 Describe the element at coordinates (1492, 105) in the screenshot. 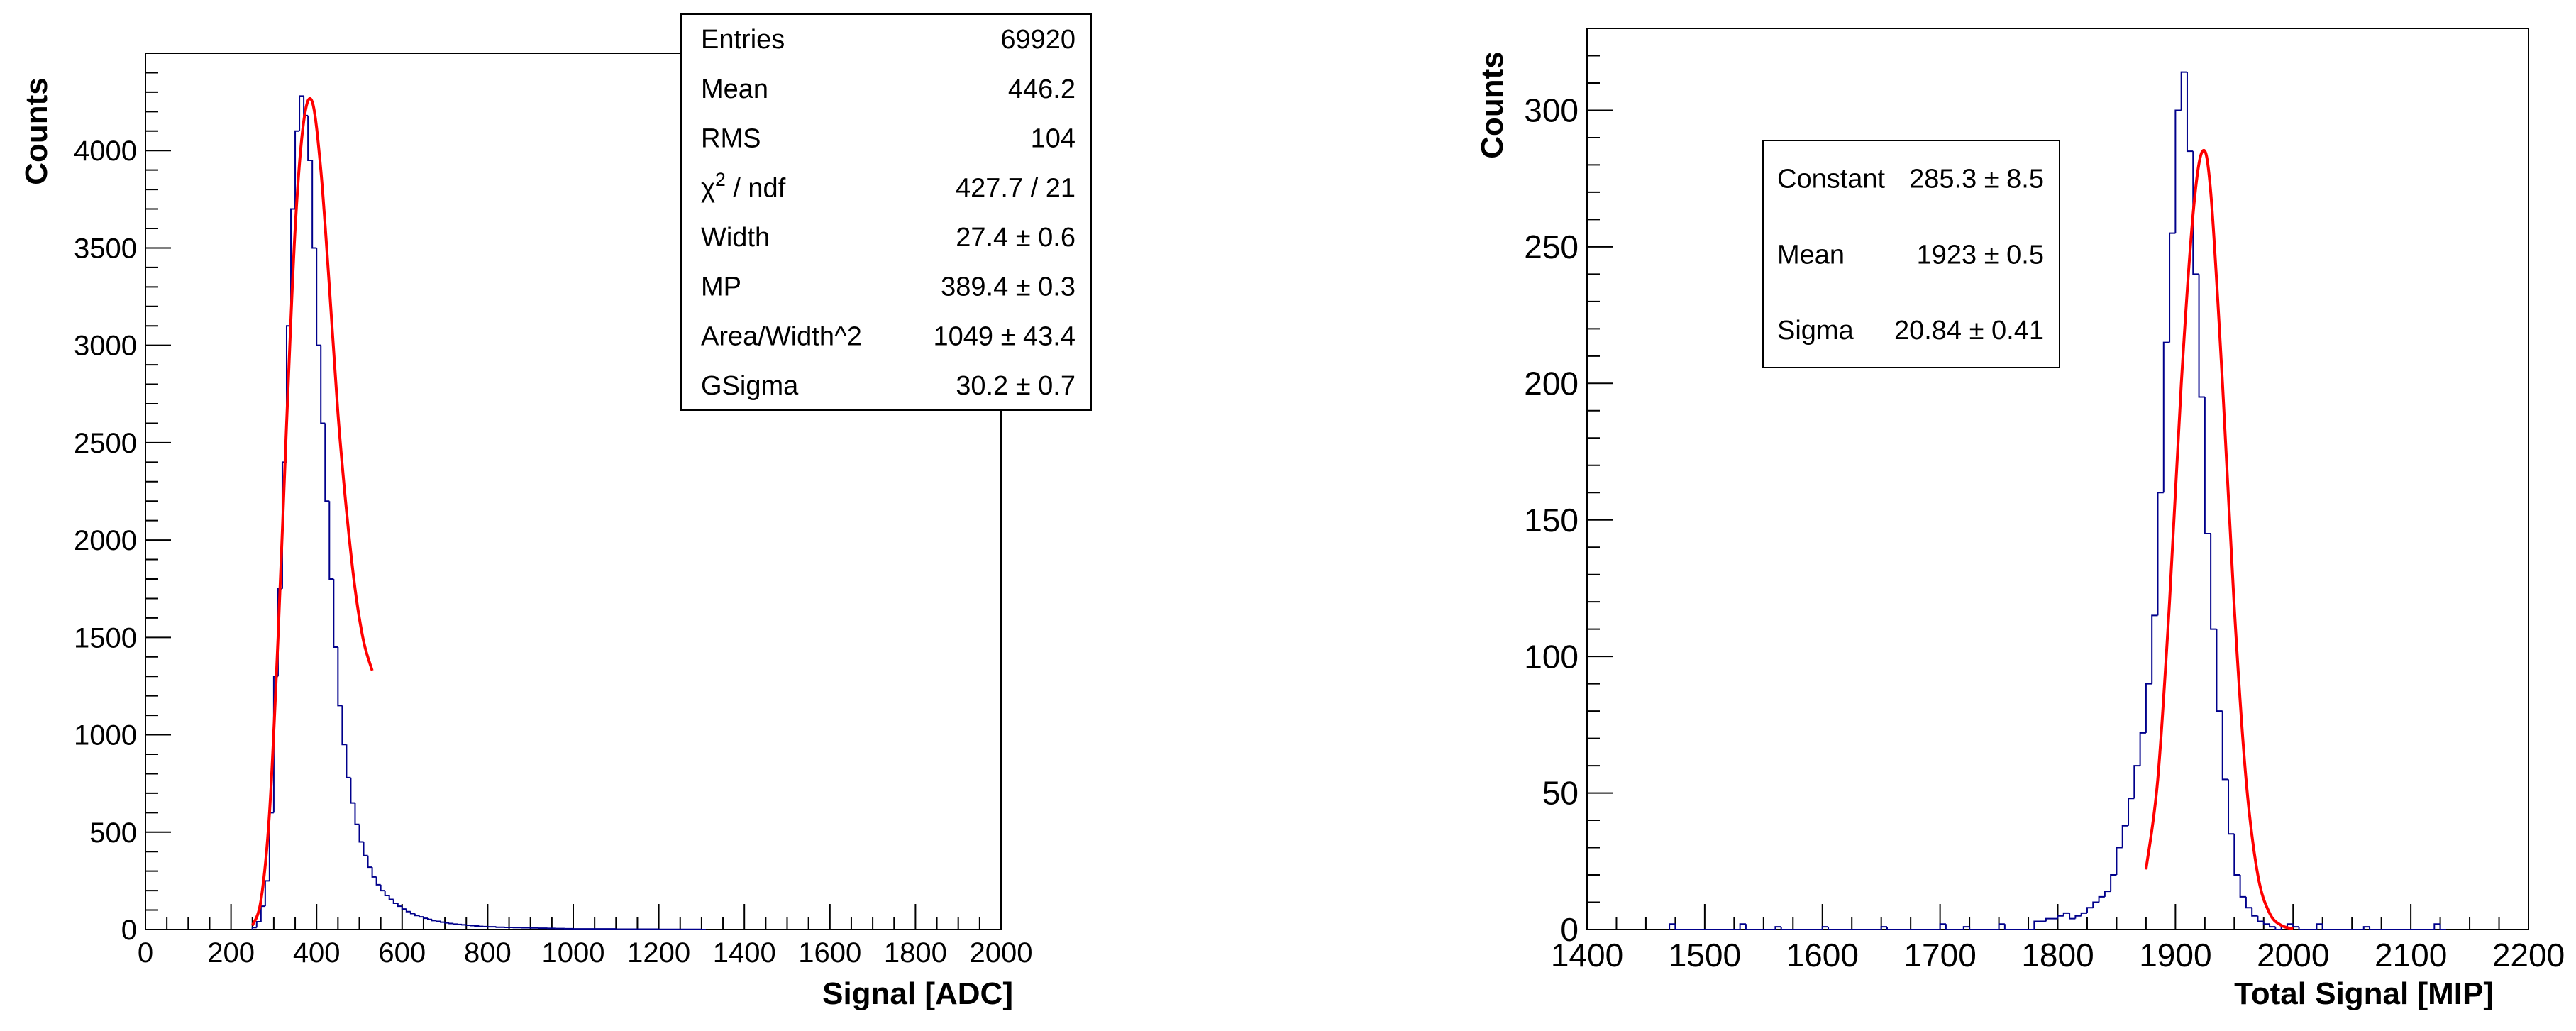

I see `y-axis-title: Counts` at that location.